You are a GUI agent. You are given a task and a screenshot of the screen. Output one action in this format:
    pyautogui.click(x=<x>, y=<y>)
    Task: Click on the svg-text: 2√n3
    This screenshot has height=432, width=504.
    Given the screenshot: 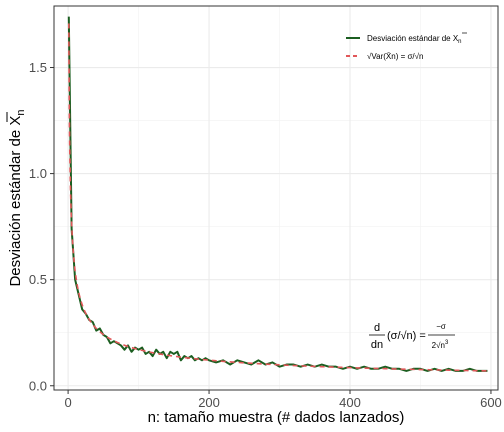 What is the action you would take?
    pyautogui.click(x=440, y=345)
    